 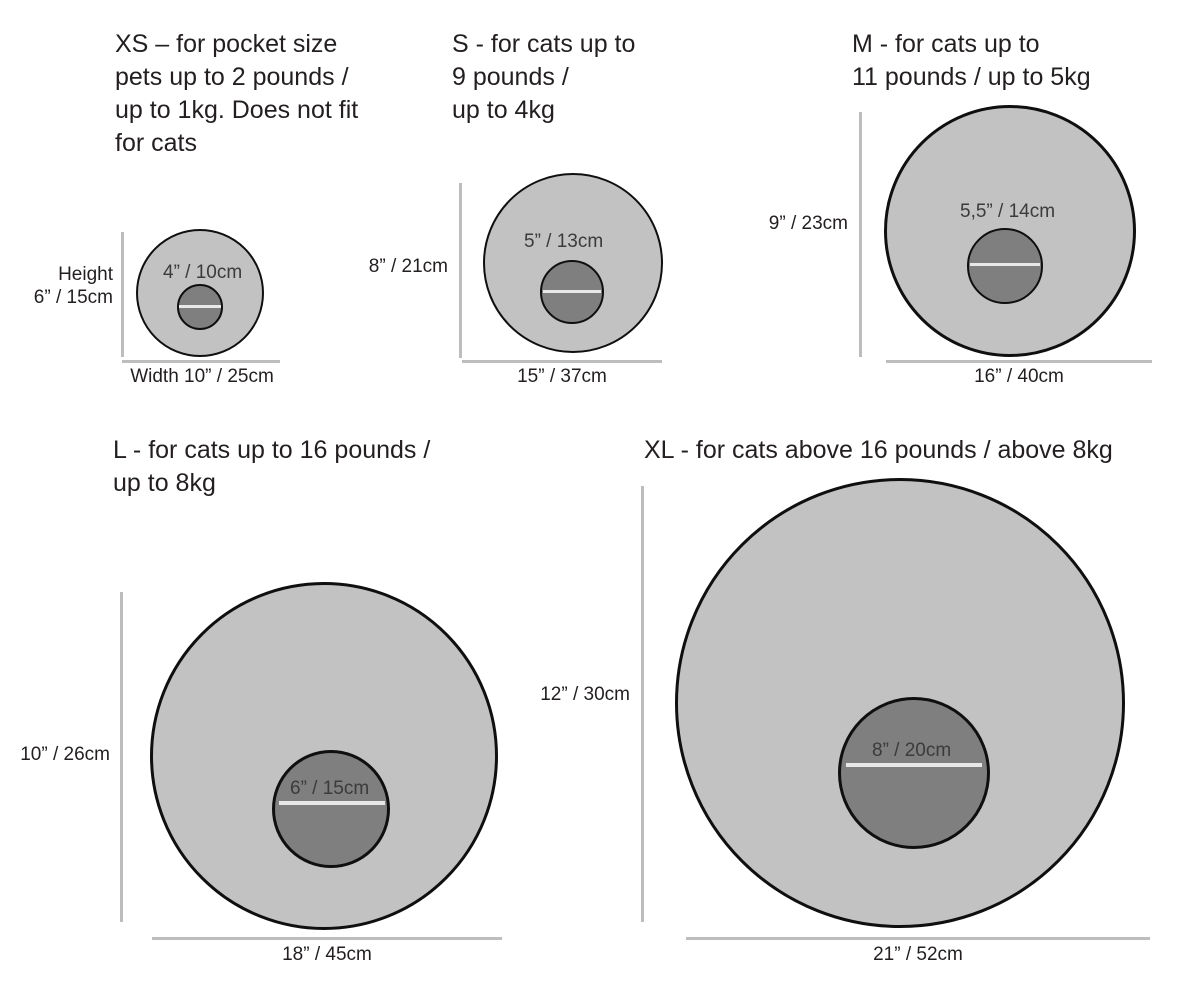 I want to click on width-label-xl: 21” / 52cm, so click(x=918, y=954).